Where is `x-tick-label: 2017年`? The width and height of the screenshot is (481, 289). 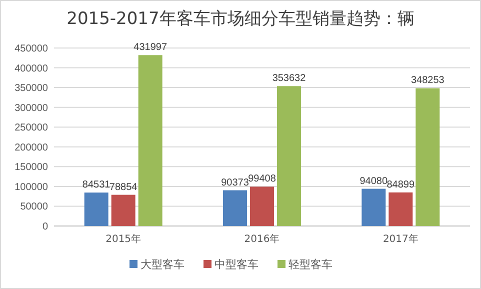 x-tick-label: 2017年 is located at coordinates (400, 239).